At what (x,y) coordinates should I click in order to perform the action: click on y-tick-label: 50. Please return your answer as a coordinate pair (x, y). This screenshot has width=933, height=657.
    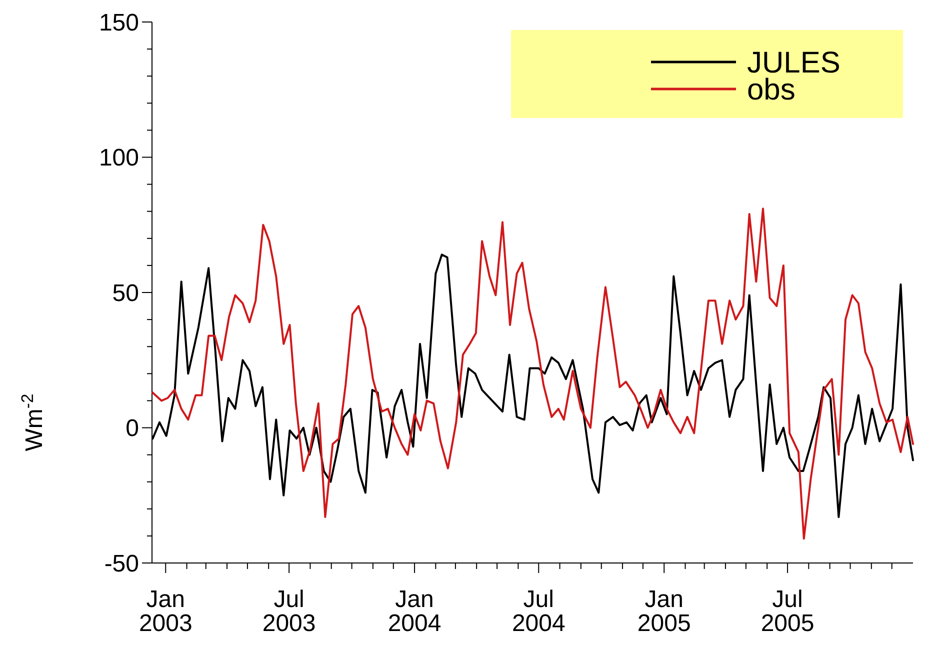
    Looking at the image, I should click on (125, 293).